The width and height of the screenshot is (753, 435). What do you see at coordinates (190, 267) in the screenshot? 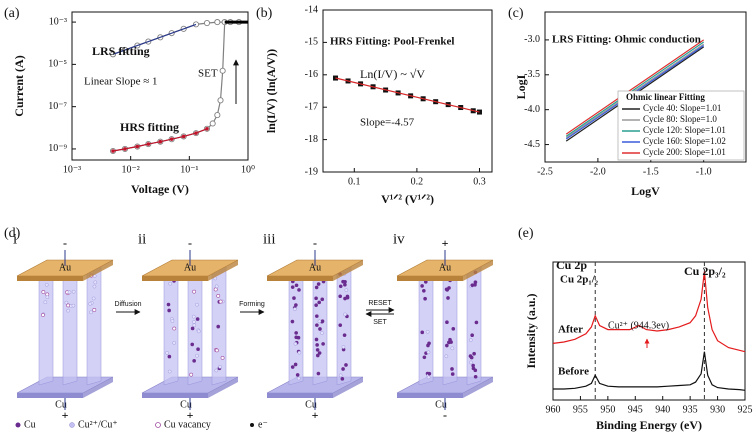
I see `top-electrode-label: Au` at bounding box center [190, 267].